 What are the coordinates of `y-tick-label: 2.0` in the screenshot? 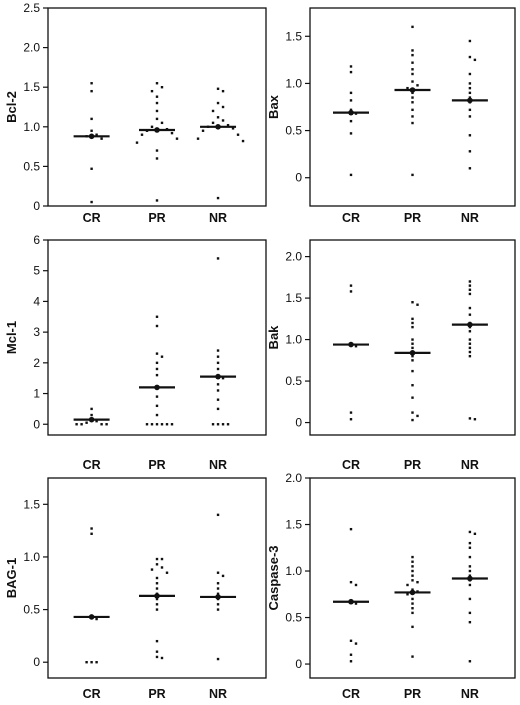 It's located at (293, 257).